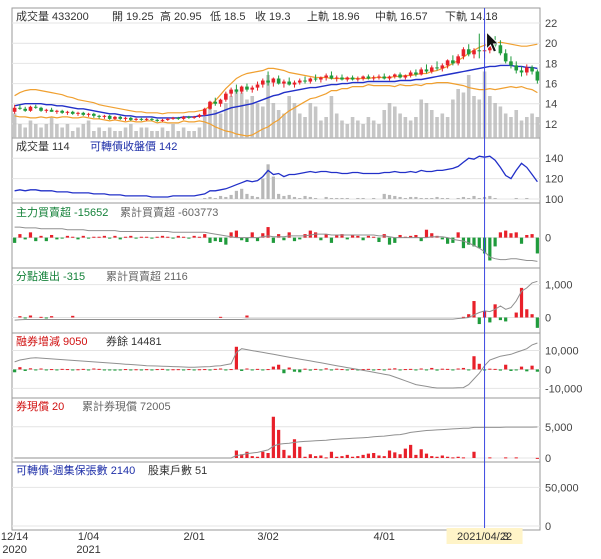 The image size is (601, 559). I want to click on mainforce-panel-title-2: 累計買賣超 -603773, so click(169, 212).